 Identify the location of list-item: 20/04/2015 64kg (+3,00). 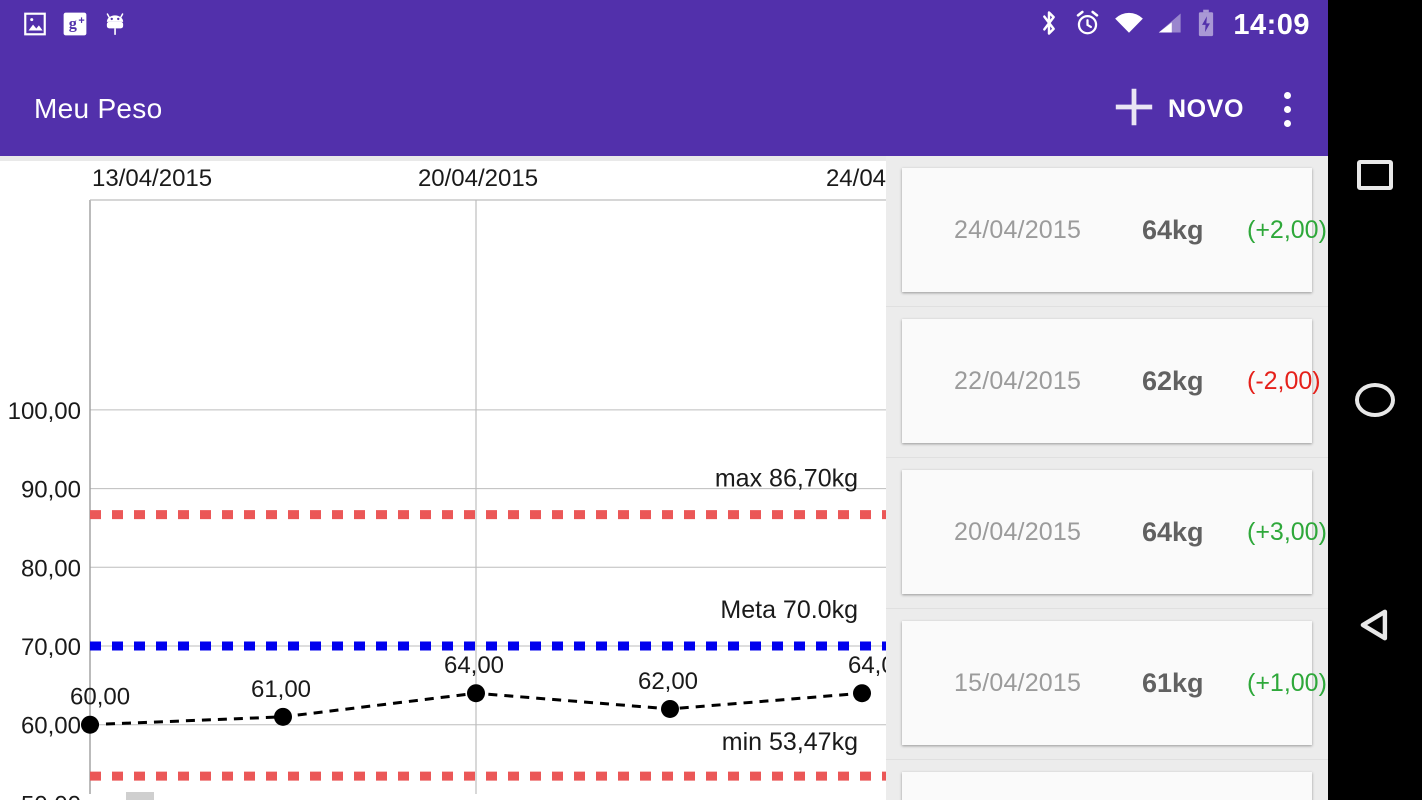
(1107, 533).